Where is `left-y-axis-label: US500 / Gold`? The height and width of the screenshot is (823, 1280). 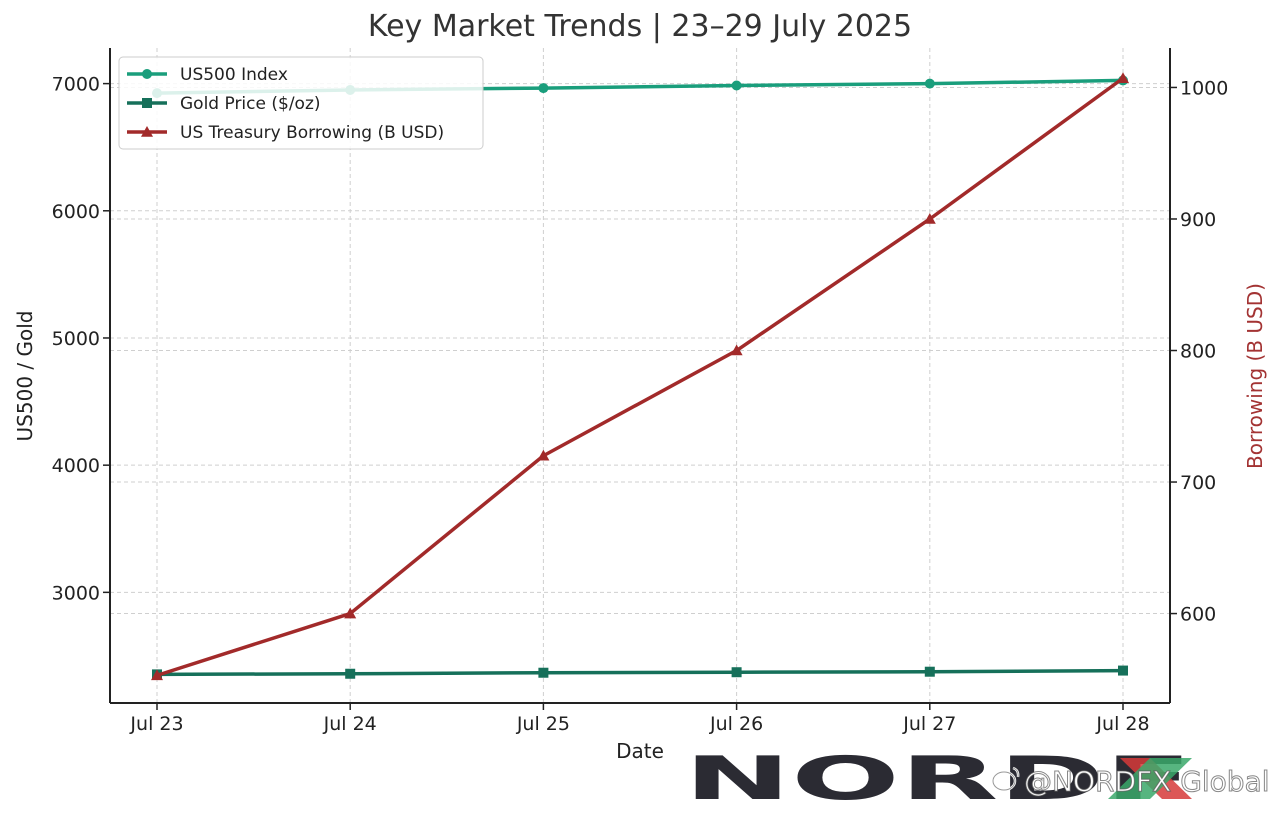 left-y-axis-label: US500 / Gold is located at coordinates (25, 376).